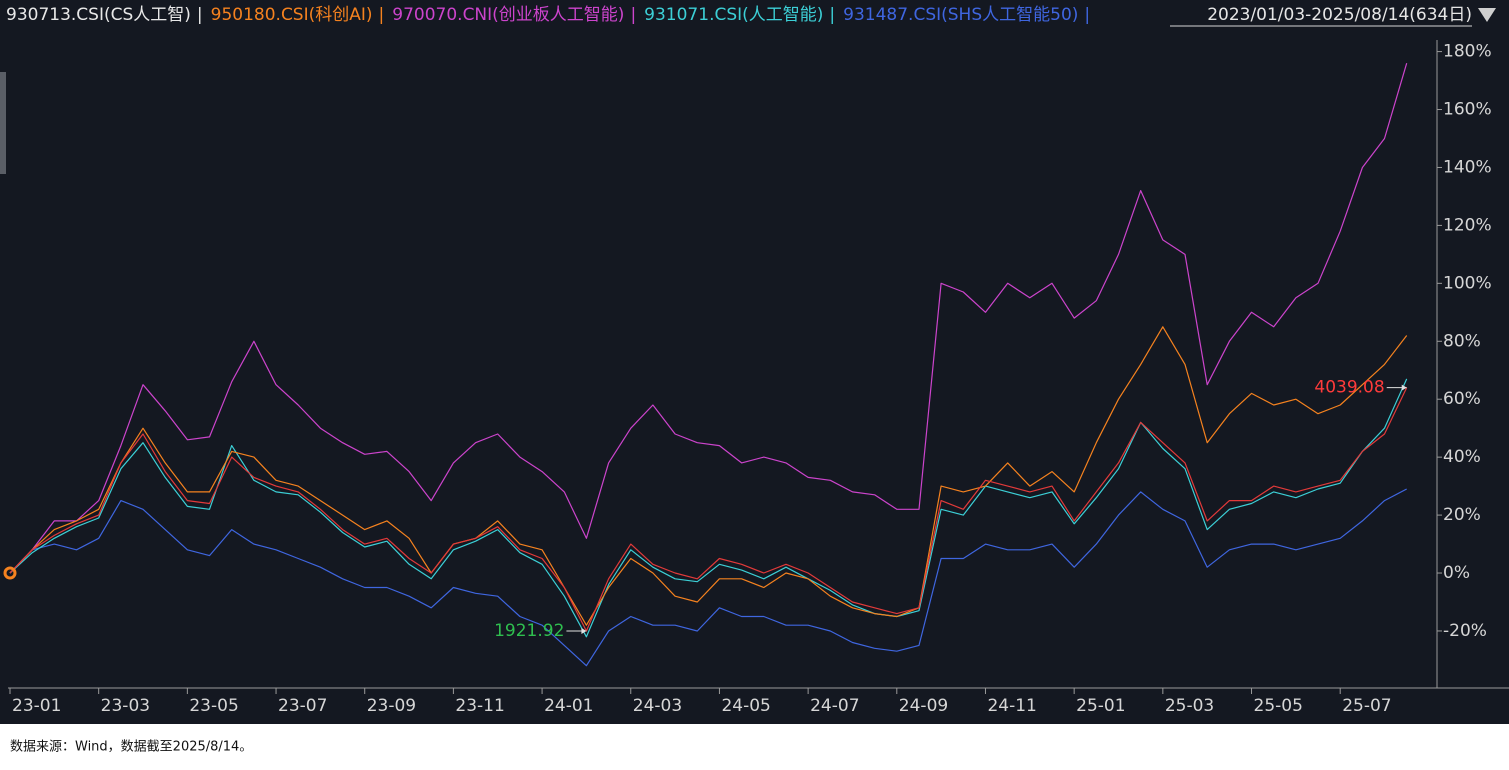 This screenshot has width=1509, height=770. I want to click on x-tick-label: 24-03, so click(657, 706).